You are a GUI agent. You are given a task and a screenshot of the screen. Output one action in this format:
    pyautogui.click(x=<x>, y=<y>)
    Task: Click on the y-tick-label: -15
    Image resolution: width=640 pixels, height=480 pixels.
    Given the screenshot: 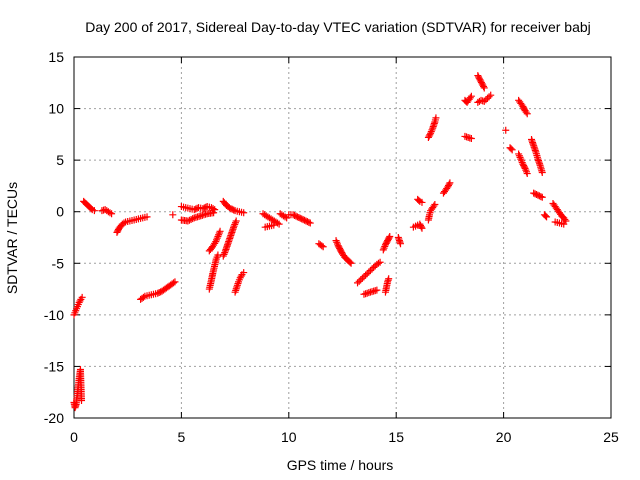 What is the action you would take?
    pyautogui.click(x=54, y=366)
    